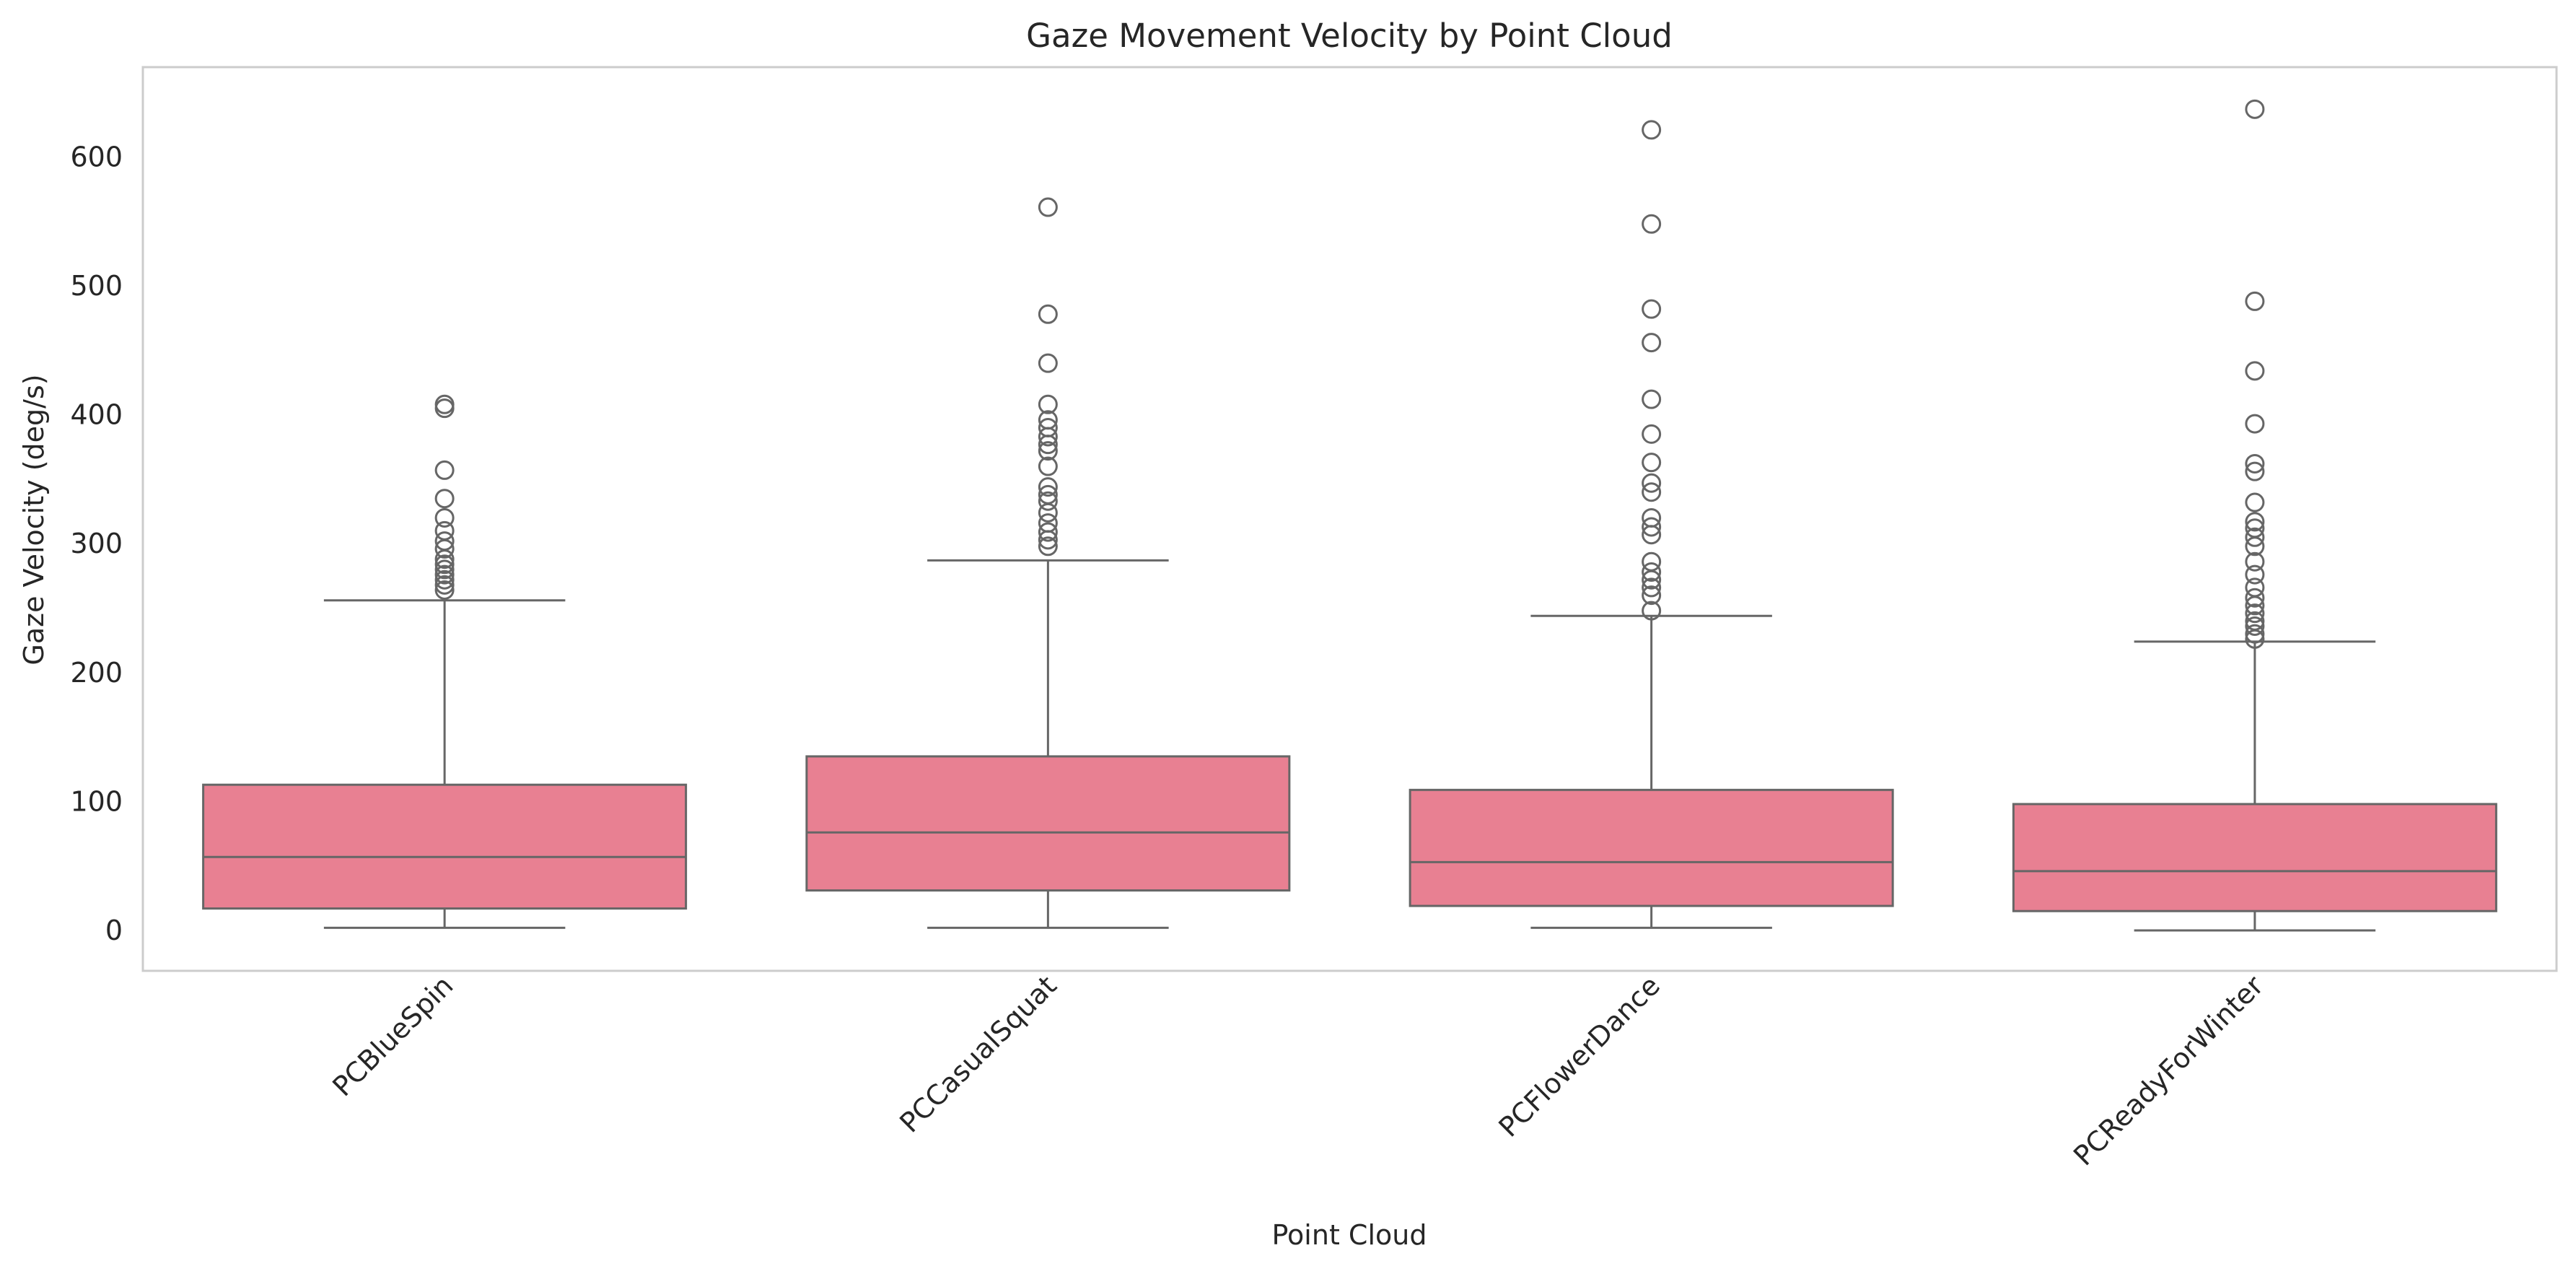 The height and width of the screenshot is (1274, 2576). Describe the element at coordinates (392, 1035) in the screenshot. I see `x-tick-label: PCBlueSpin` at that location.